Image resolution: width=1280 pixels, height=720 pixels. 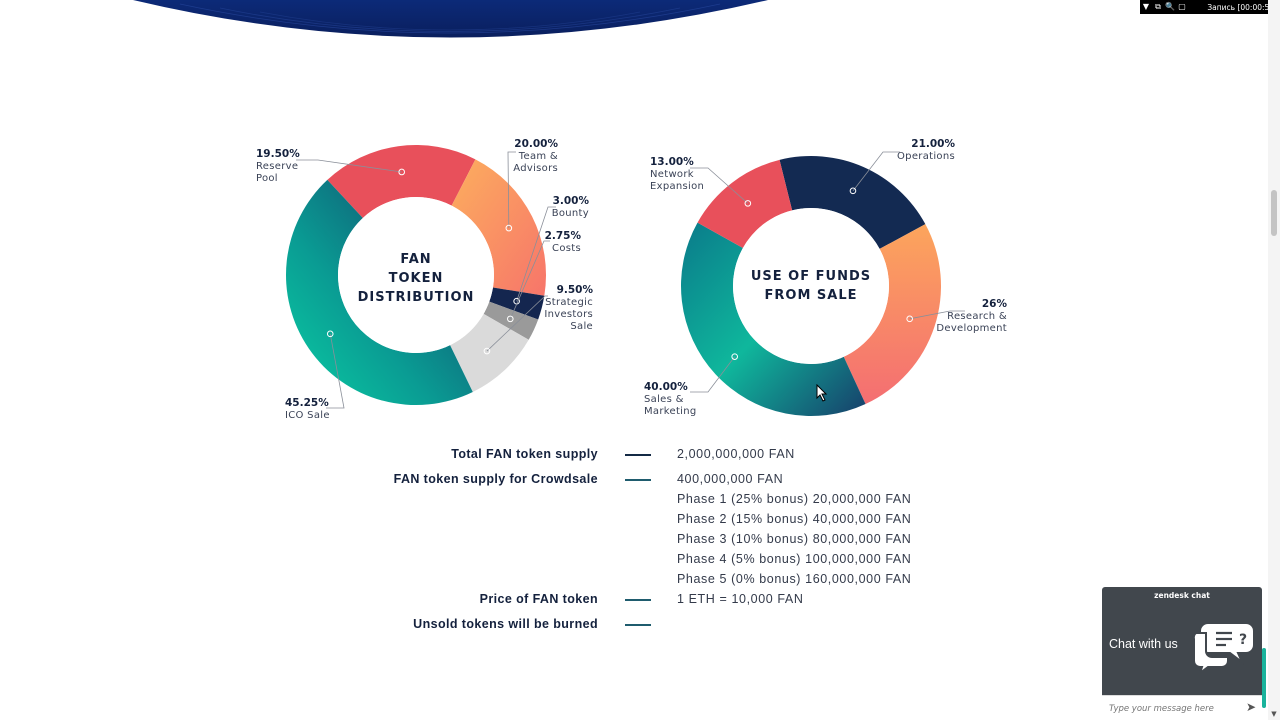 What do you see at coordinates (822, 393) in the screenshot?
I see `mouse-cursor-icon` at bounding box center [822, 393].